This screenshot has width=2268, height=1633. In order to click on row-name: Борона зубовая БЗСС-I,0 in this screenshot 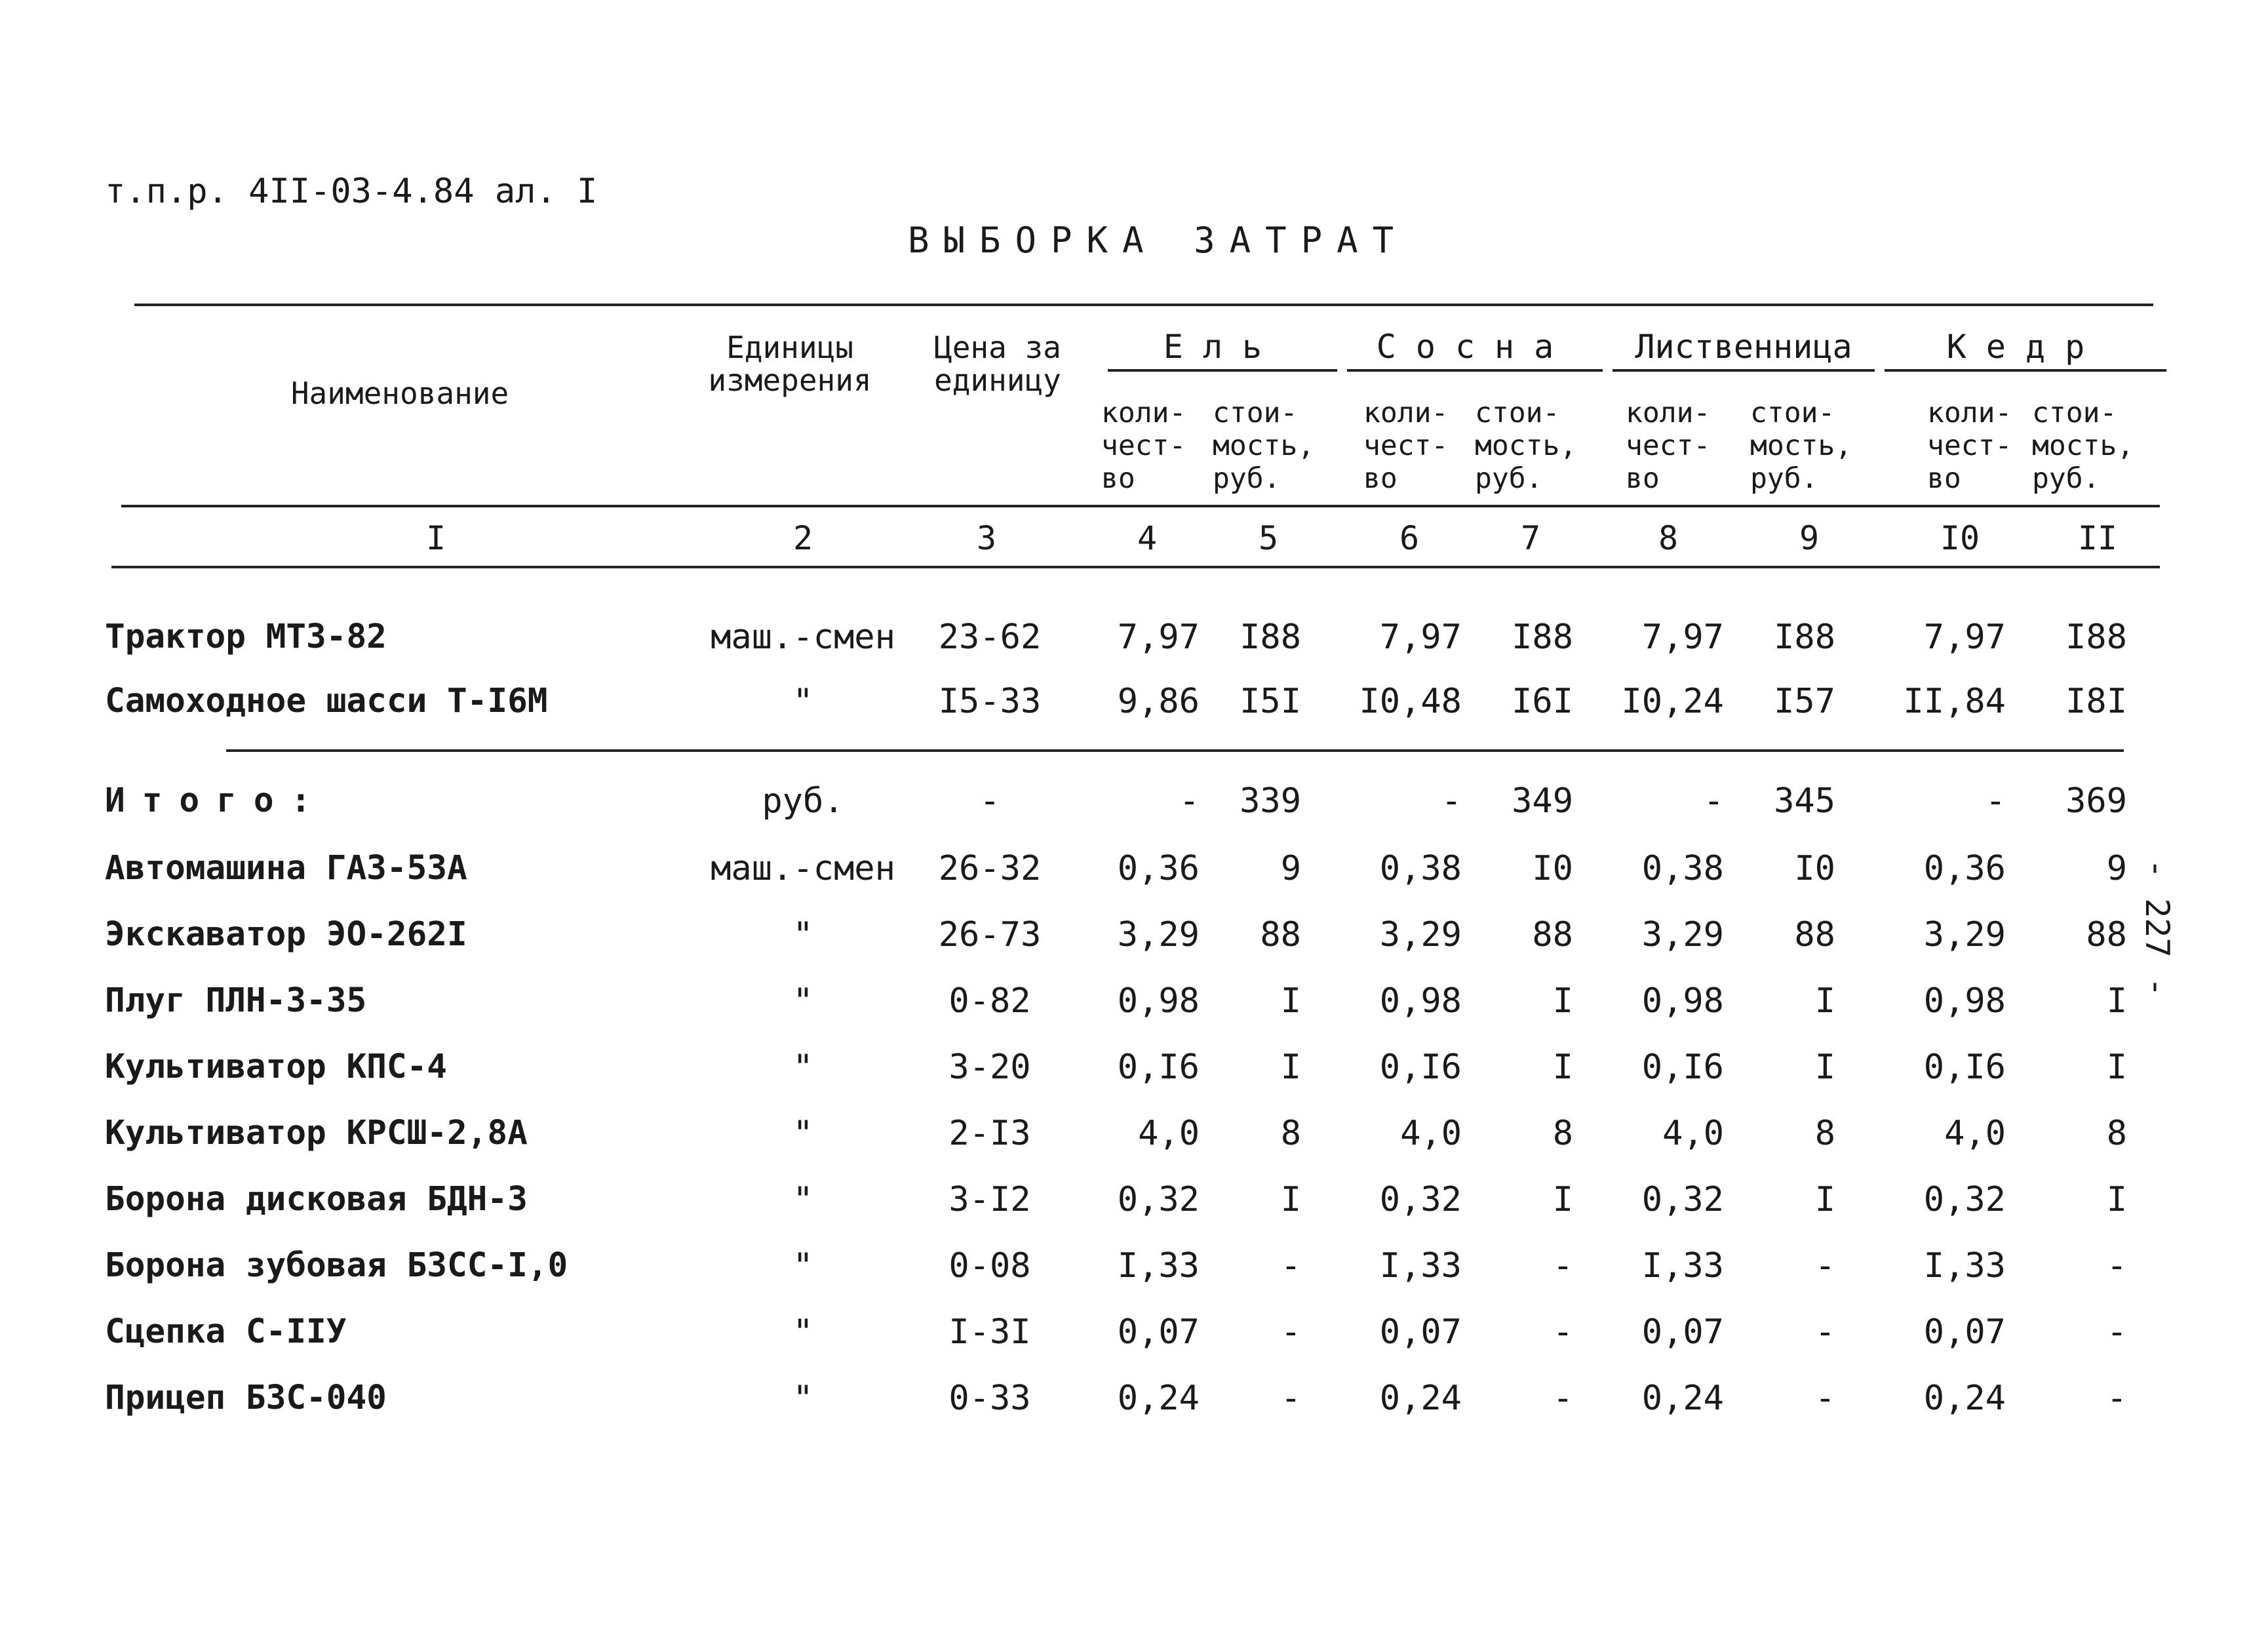, I will do `click(336, 1265)`.